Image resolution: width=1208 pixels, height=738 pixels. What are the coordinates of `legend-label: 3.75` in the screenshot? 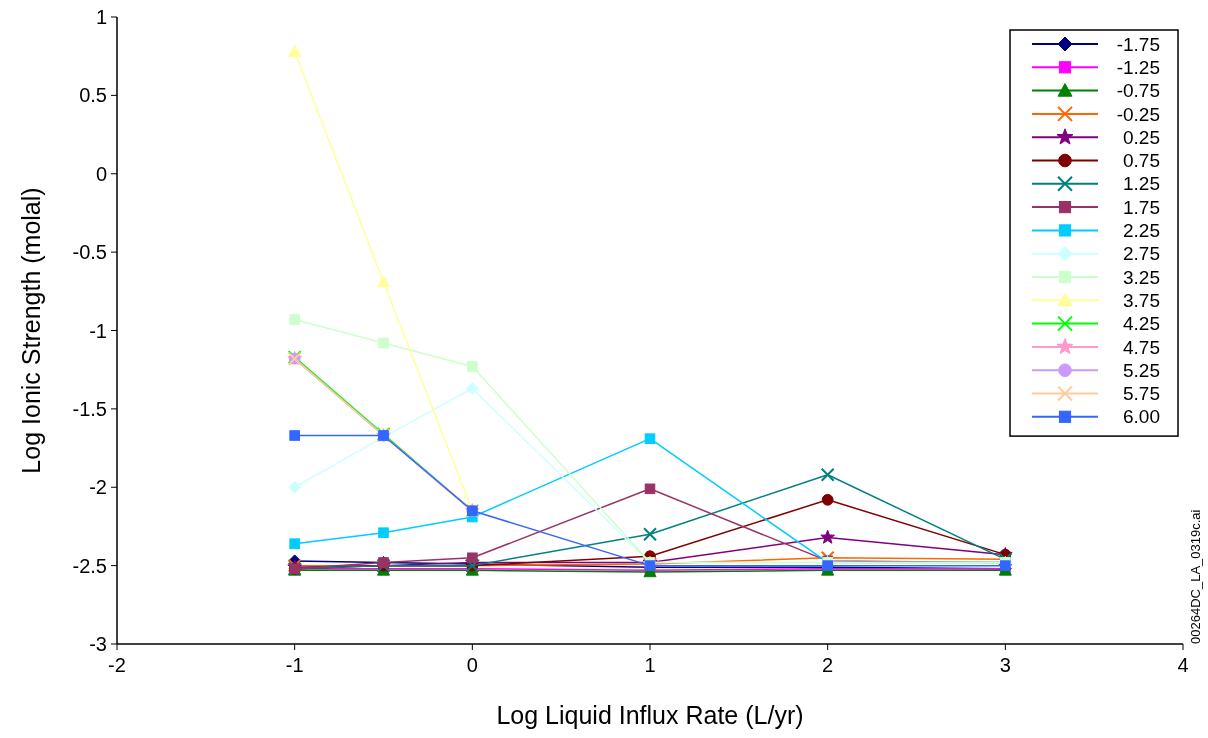 It's located at (1141, 300).